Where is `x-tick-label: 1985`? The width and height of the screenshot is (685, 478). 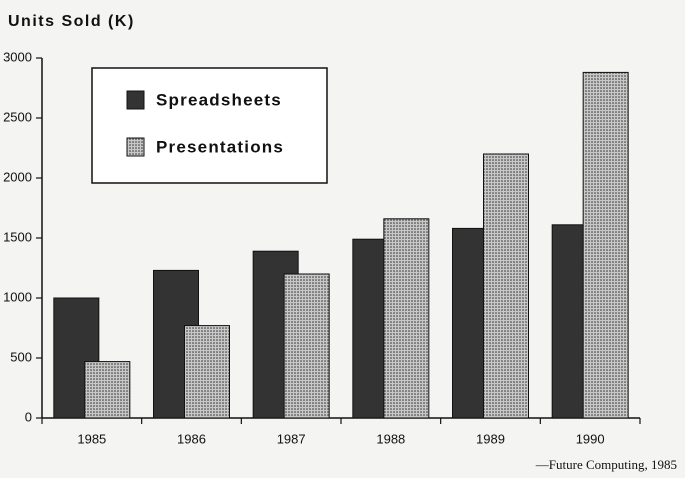 x-tick-label: 1985 is located at coordinates (91, 438).